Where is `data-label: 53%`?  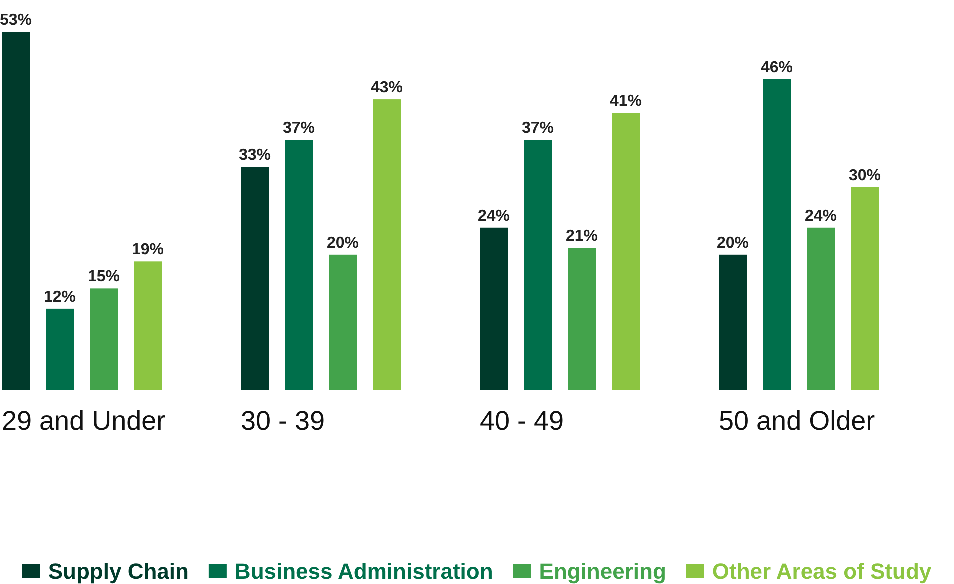
data-label: 53% is located at coordinates (16, 20).